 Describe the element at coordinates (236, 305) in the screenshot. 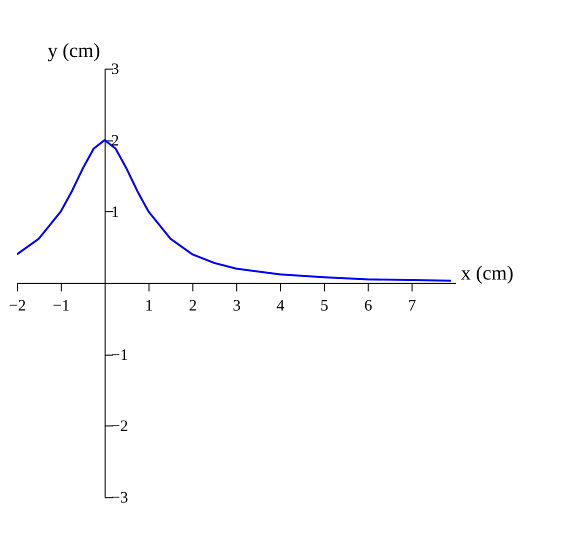

I see `x-tick-label: 3` at that location.